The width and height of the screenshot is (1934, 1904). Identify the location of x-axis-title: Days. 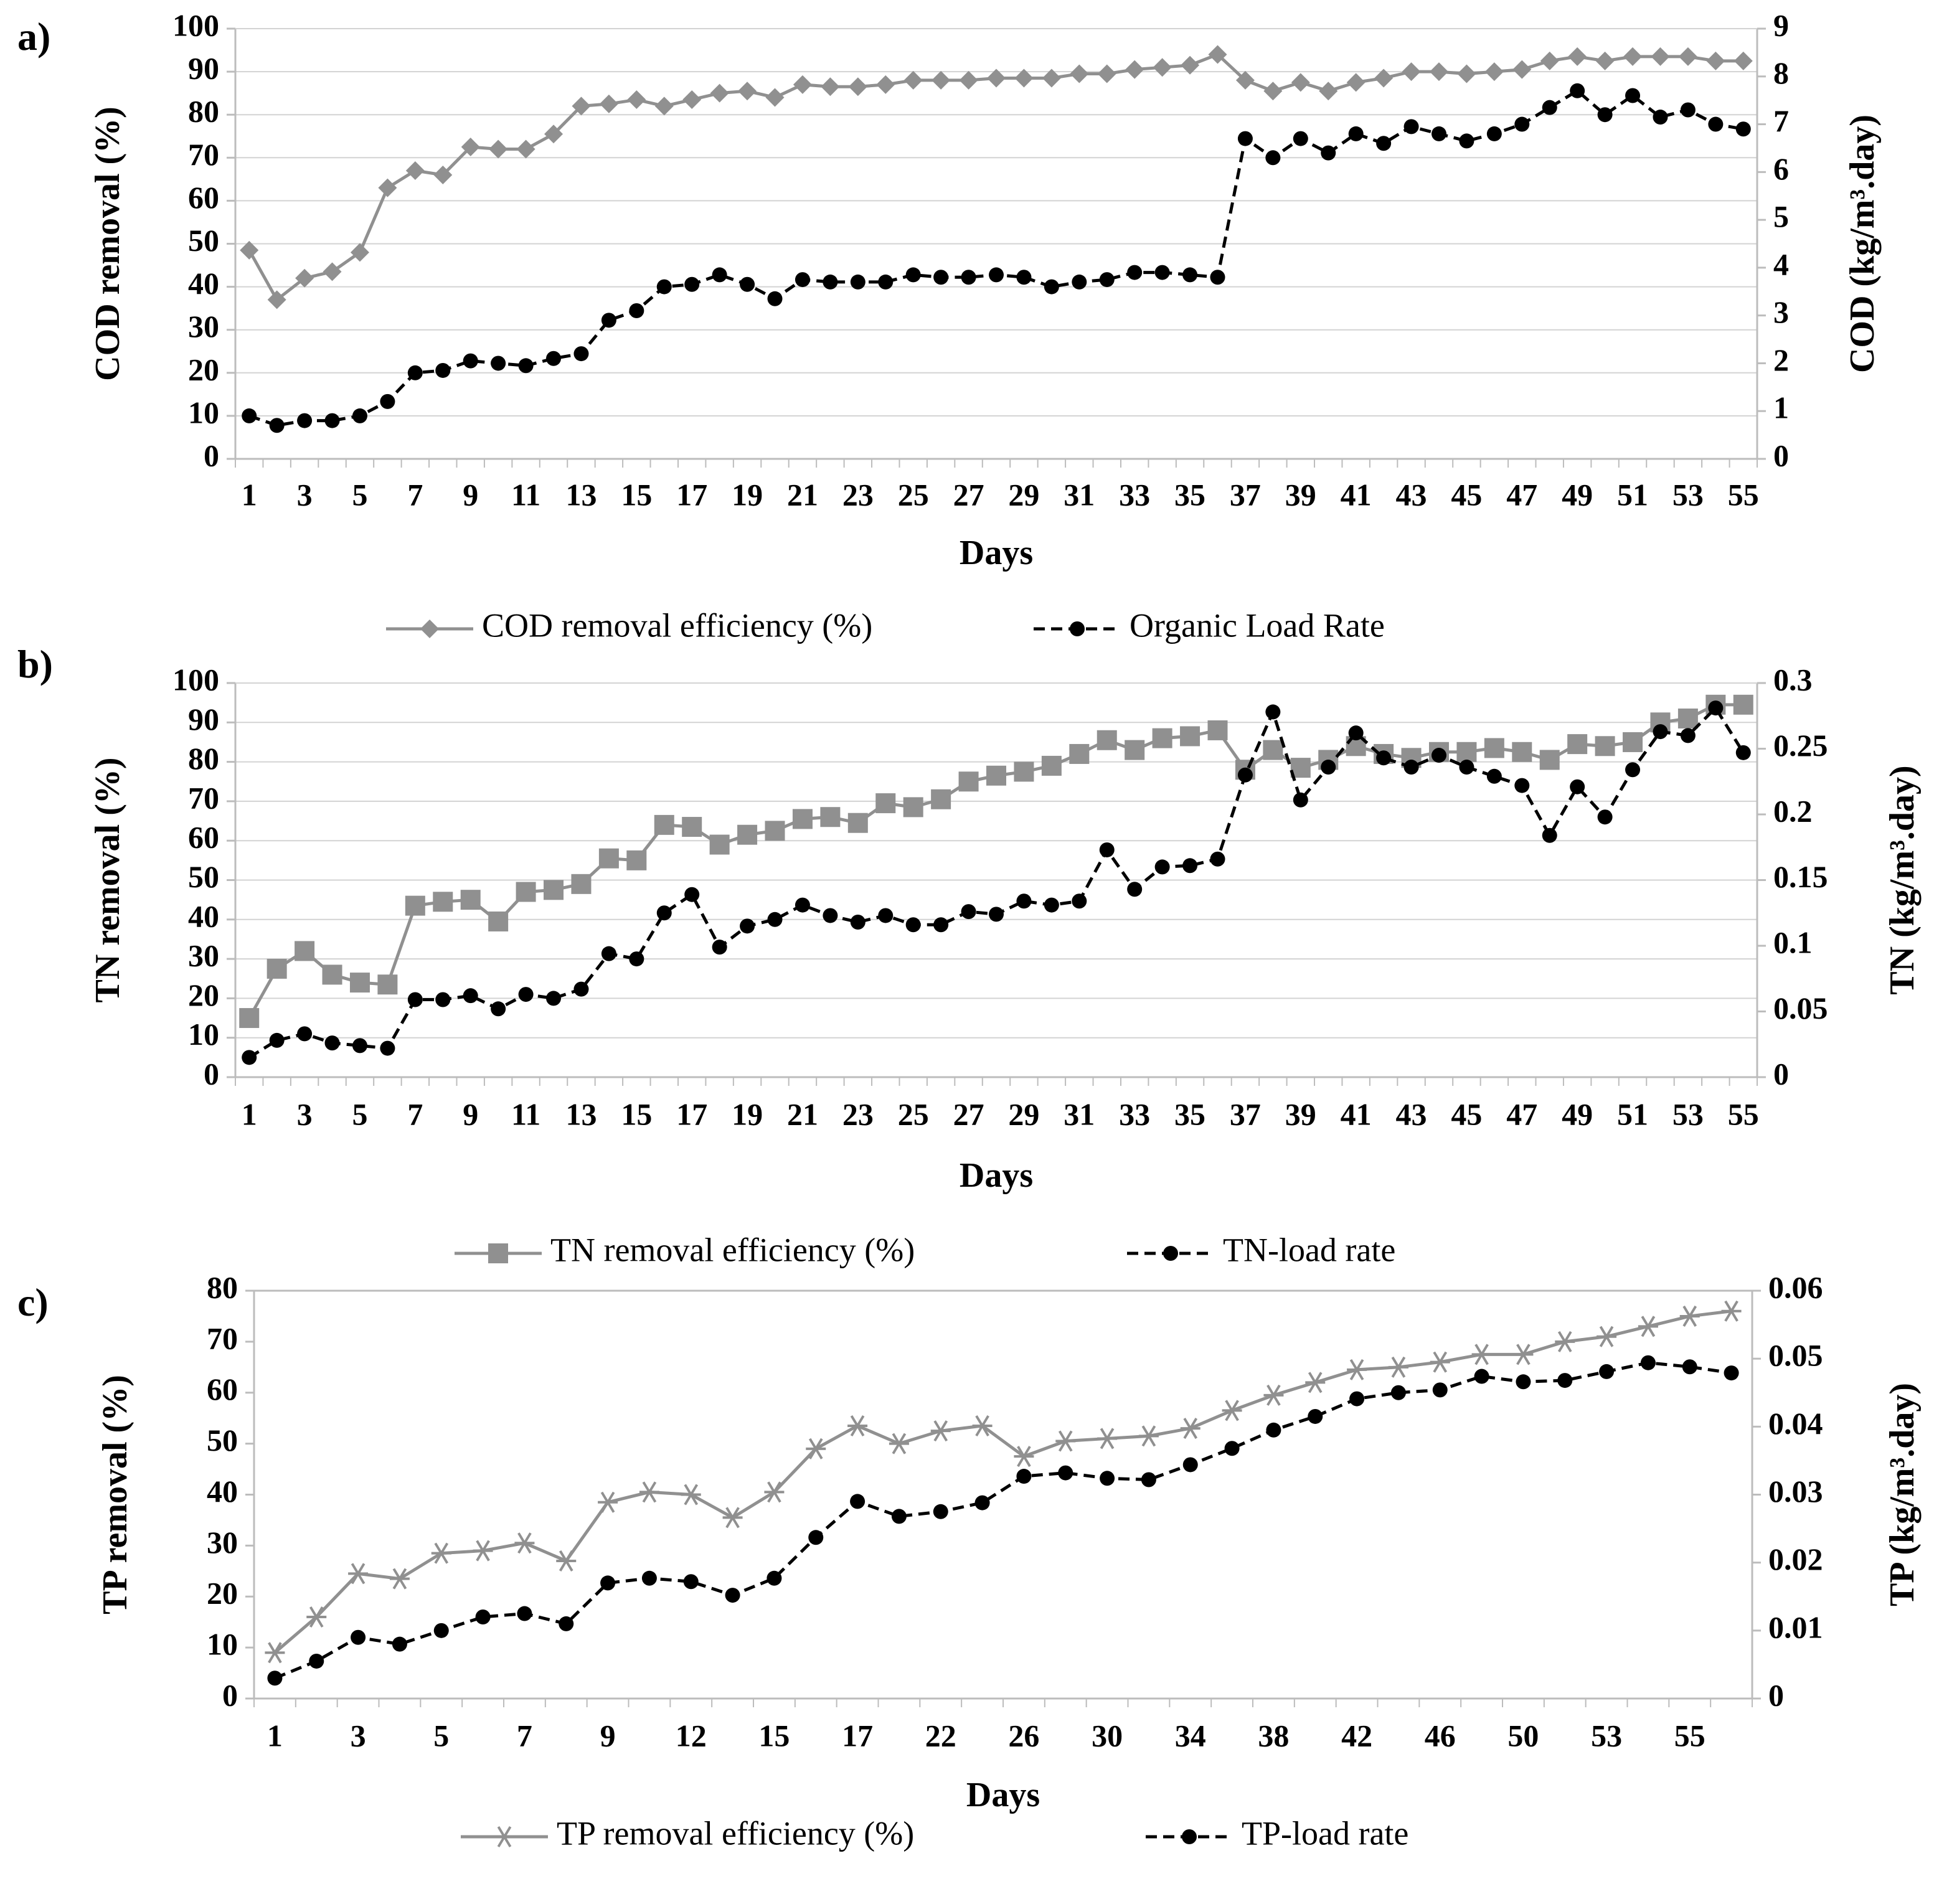
(1003, 1795).